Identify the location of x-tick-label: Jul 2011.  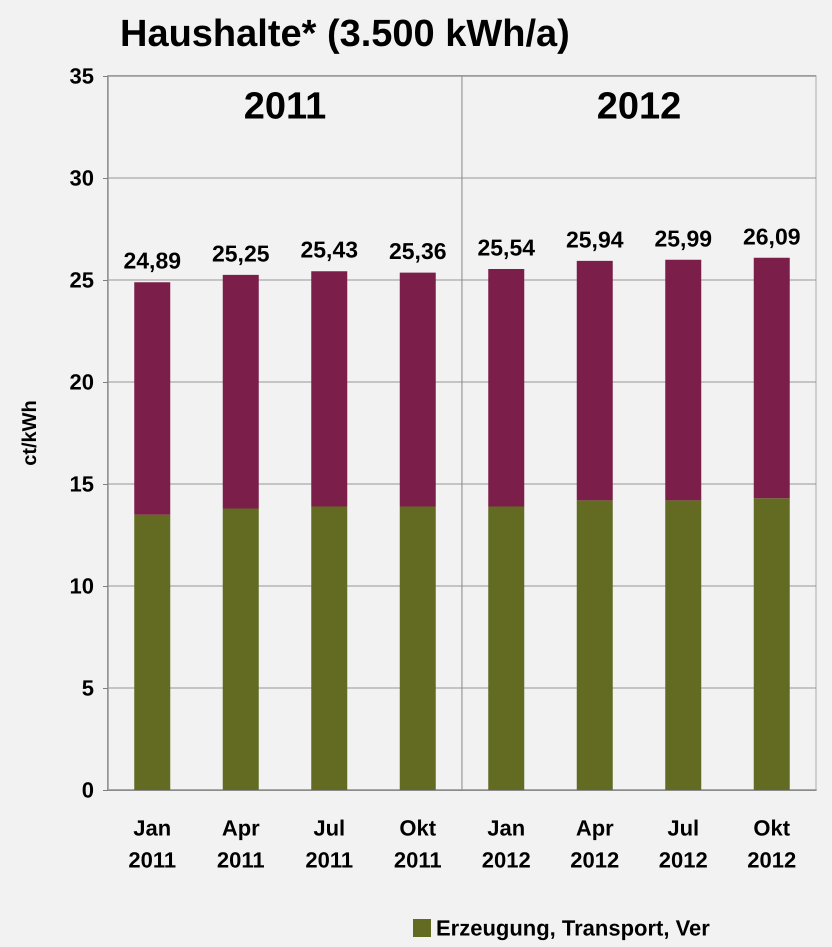
(329, 844).